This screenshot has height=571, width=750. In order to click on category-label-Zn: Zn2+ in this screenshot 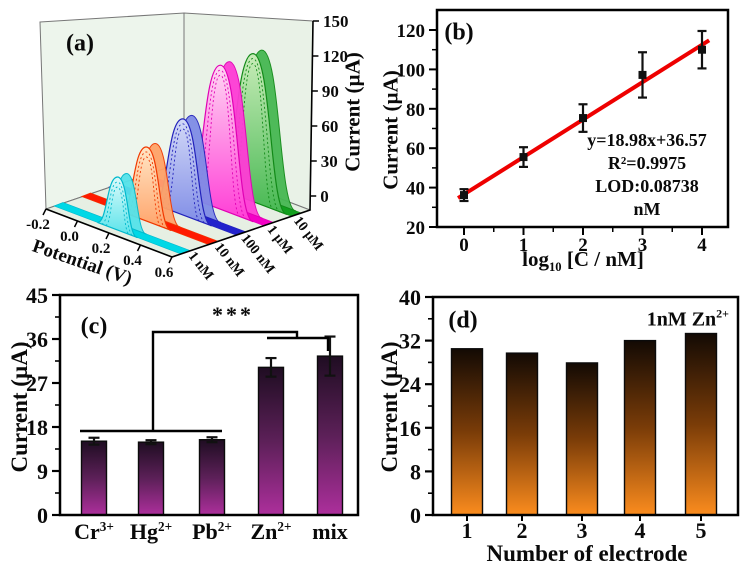, I will do `click(271, 531)`.